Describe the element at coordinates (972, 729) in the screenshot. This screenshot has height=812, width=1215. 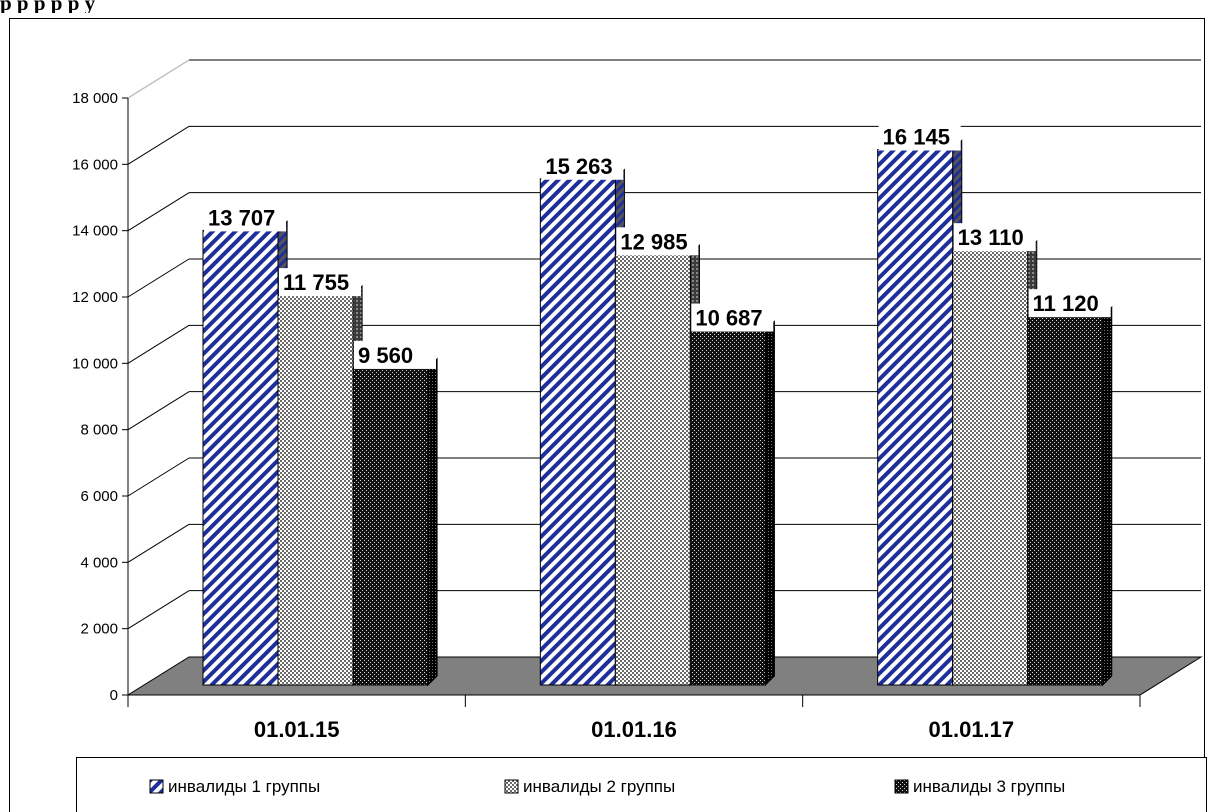
I see `category-label: 01.01.17` at that location.